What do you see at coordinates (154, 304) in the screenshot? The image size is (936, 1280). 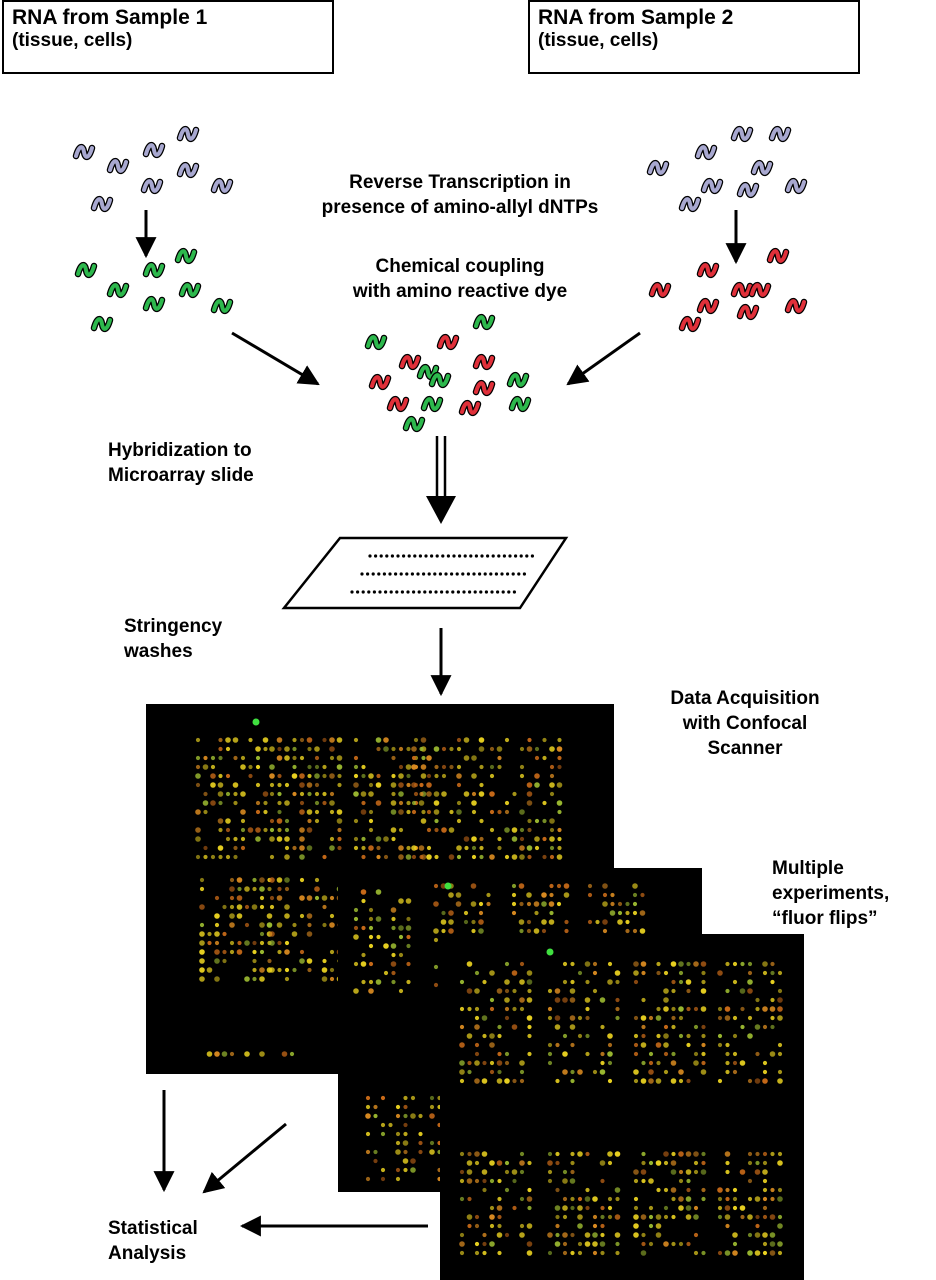 I see `green-cdna-molecule` at bounding box center [154, 304].